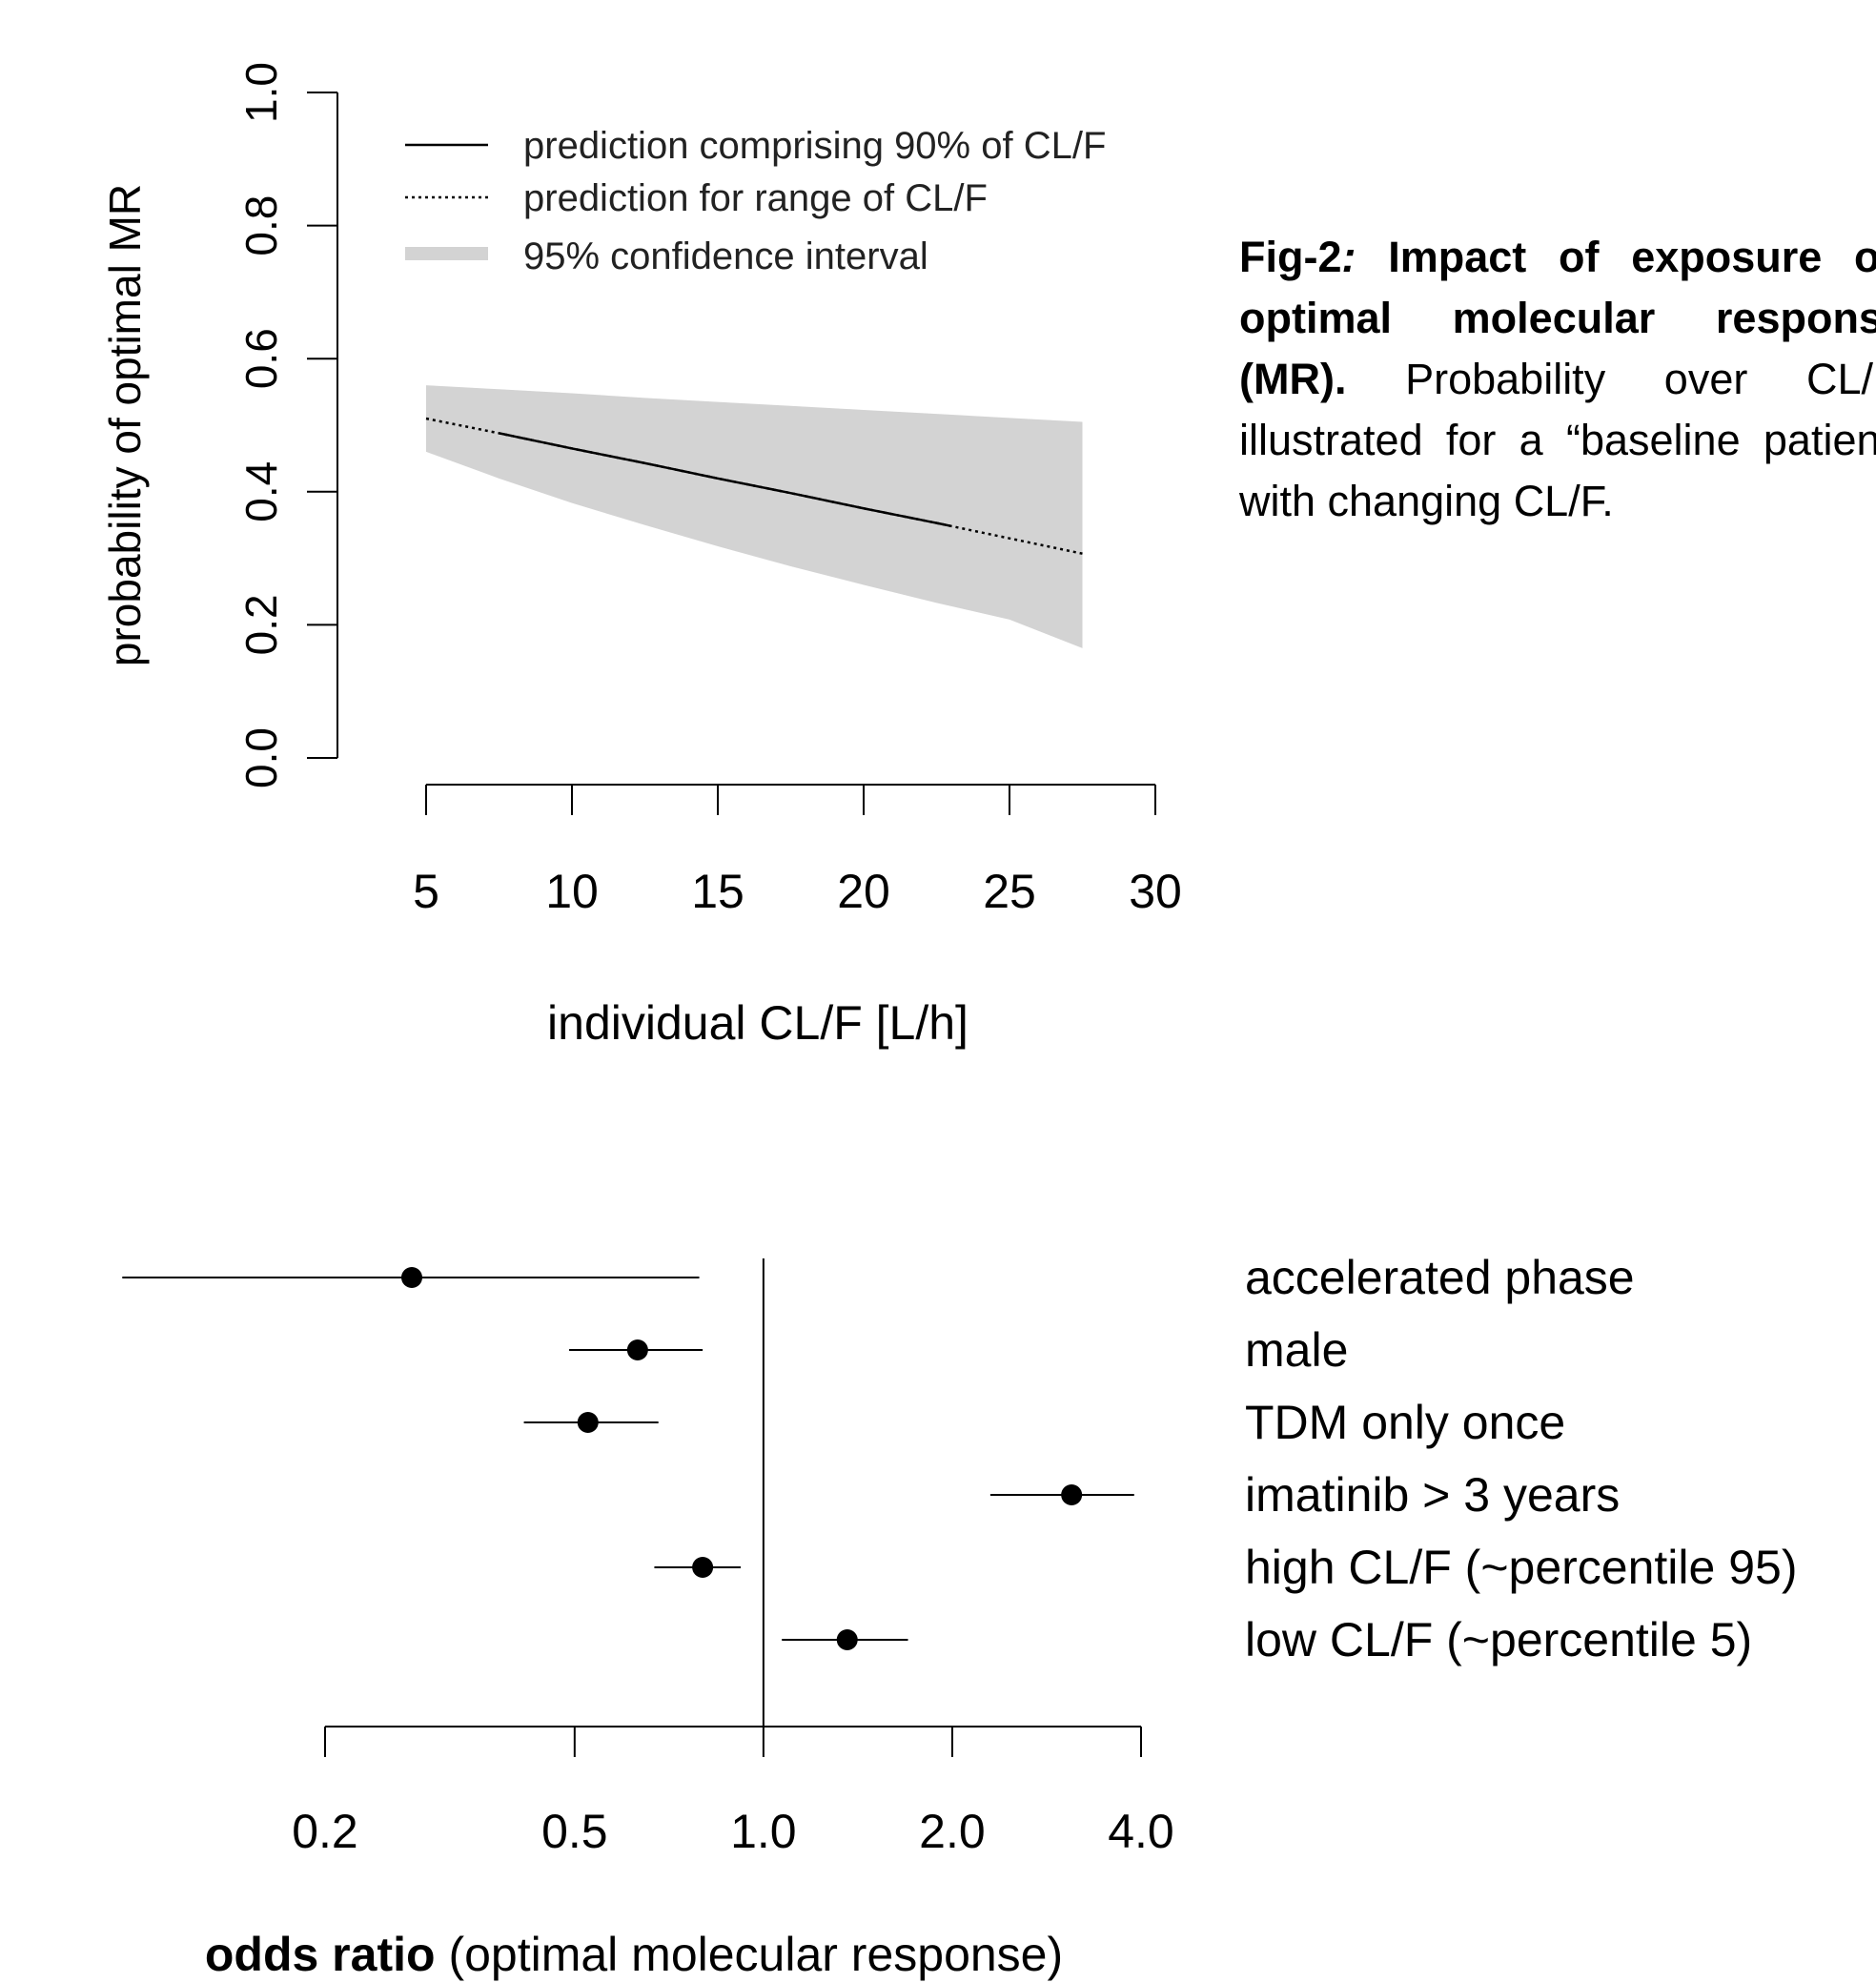 This screenshot has width=1876, height=1983. Describe the element at coordinates (952, 1831) in the screenshot. I see `or-tick-label: 2.0` at that location.